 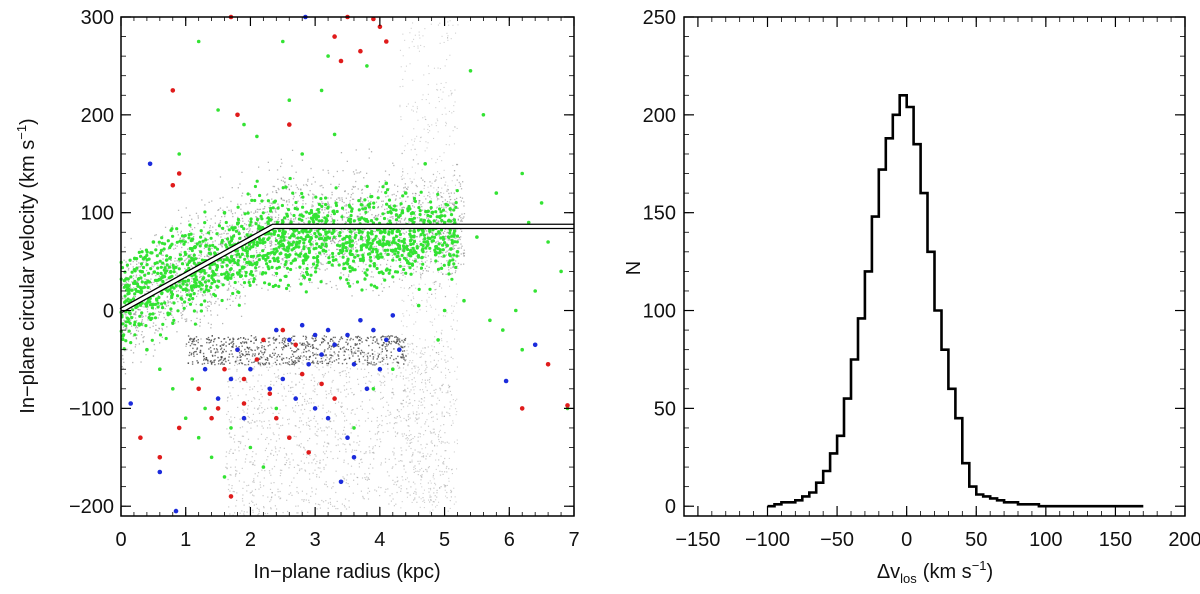 I want to click on right-y-tick-label: 50, so click(x=665, y=409).